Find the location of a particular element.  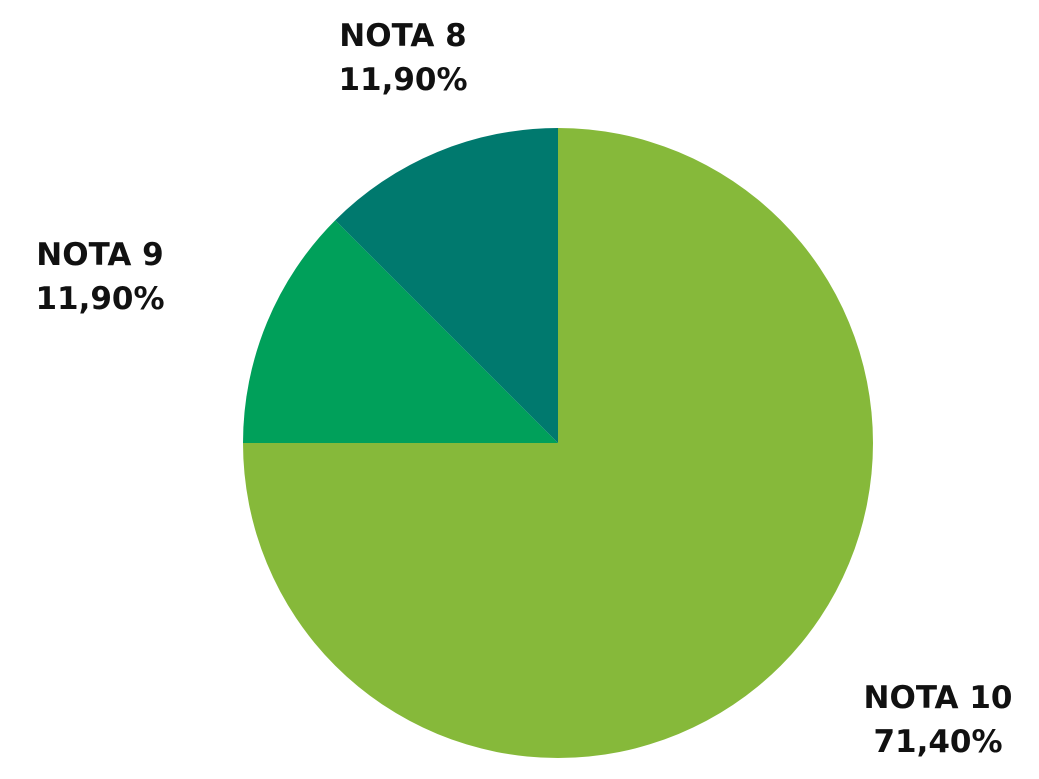

slice-category-label: NOTA 10 is located at coordinates (938, 698).